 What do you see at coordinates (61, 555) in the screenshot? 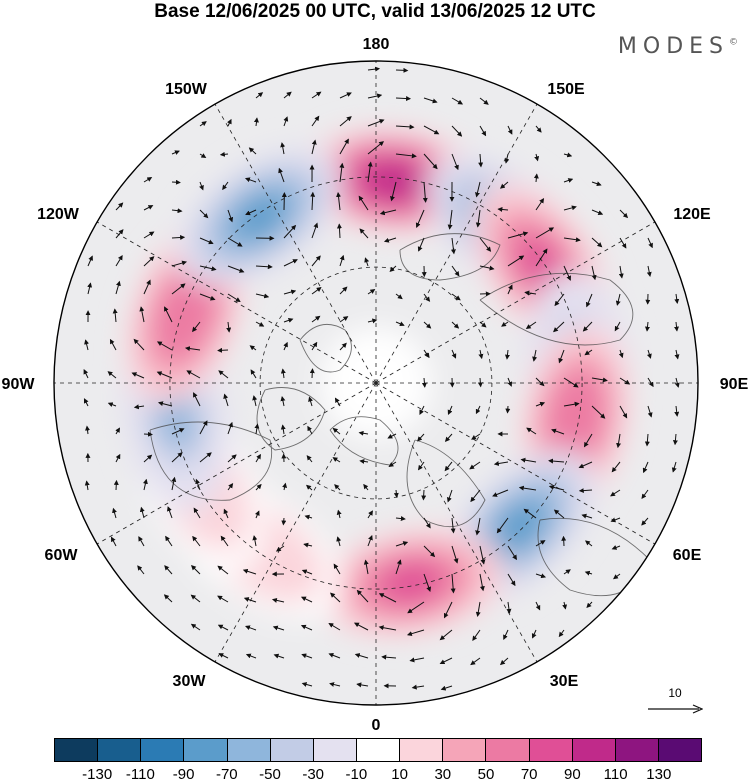
I see `longitude-label-60w: 60W` at bounding box center [61, 555].